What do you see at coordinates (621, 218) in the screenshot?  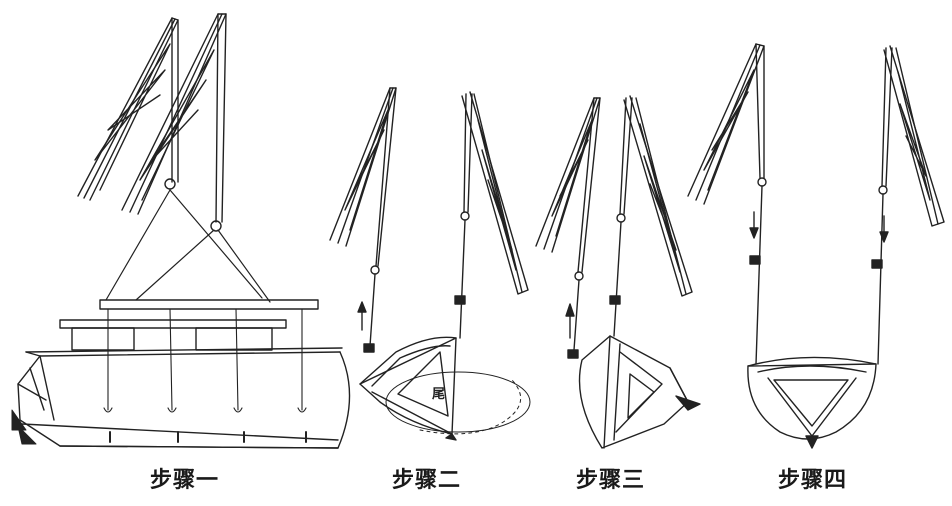 I see `step-3-hook-right` at bounding box center [621, 218].